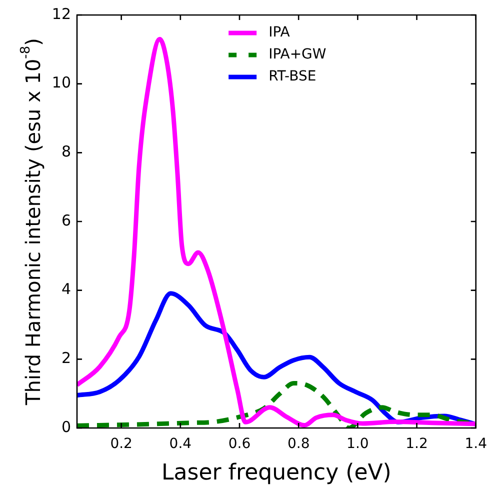  Describe the element at coordinates (298, 444) in the screenshot. I see `x-tick-label: 0.8` at that location.